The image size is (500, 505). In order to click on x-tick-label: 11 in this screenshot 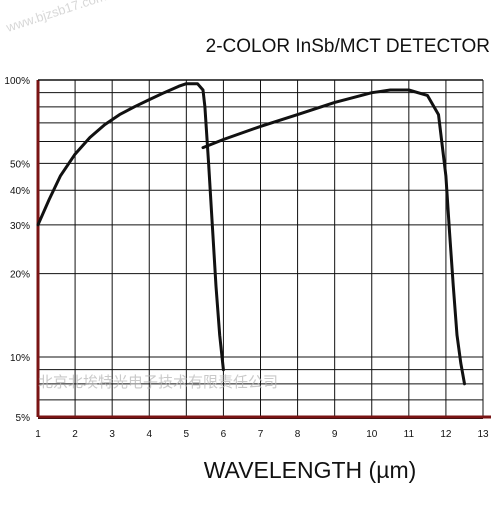, I will do `click(409, 434)`.